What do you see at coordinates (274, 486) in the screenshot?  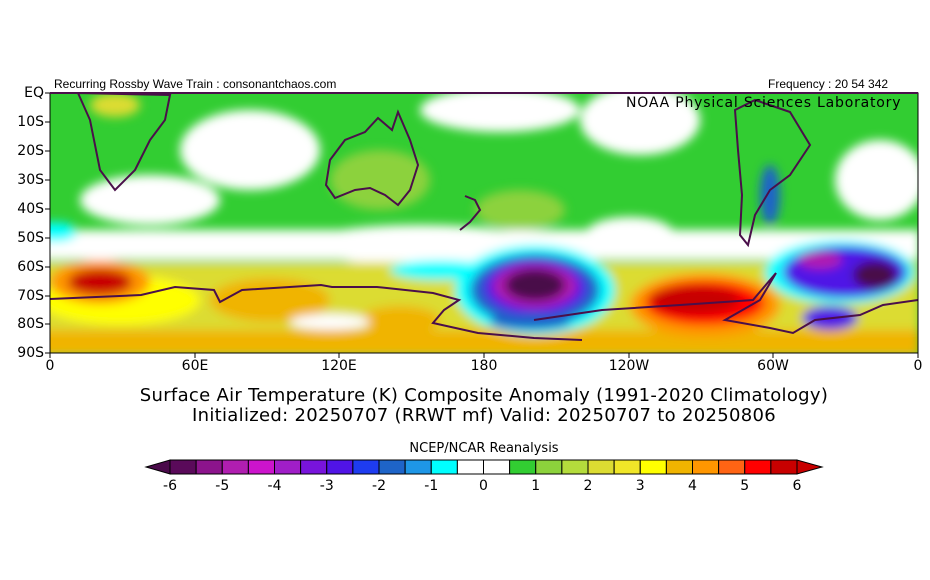 I see `colorbar-tick-label: -4` at bounding box center [274, 486].